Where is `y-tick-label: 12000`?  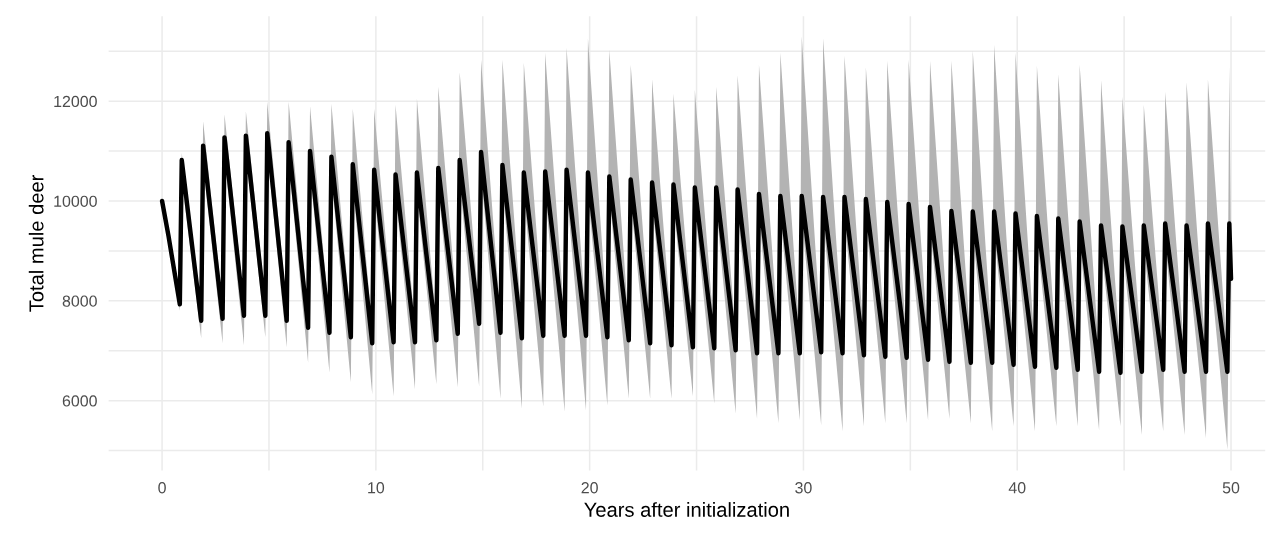
y-tick-label: 12000 is located at coordinates (75, 101).